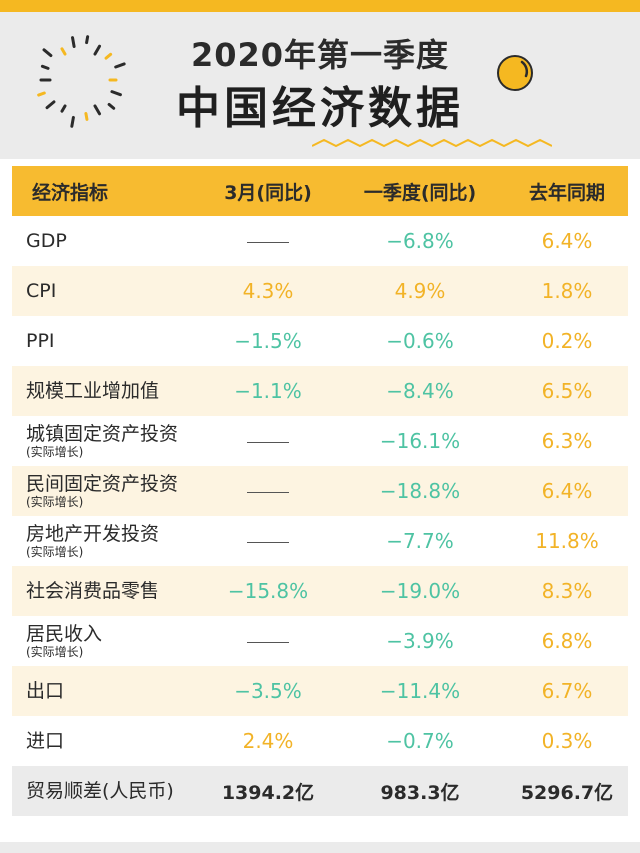 The height and width of the screenshot is (853, 640). I want to click on indicator-cell: 进口, so click(107, 741).